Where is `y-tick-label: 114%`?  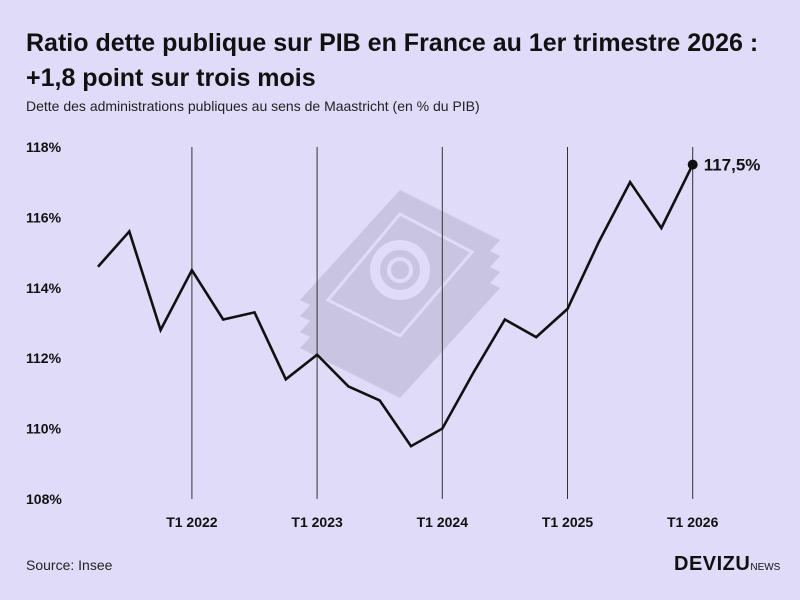 y-tick-label: 114% is located at coordinates (44, 288).